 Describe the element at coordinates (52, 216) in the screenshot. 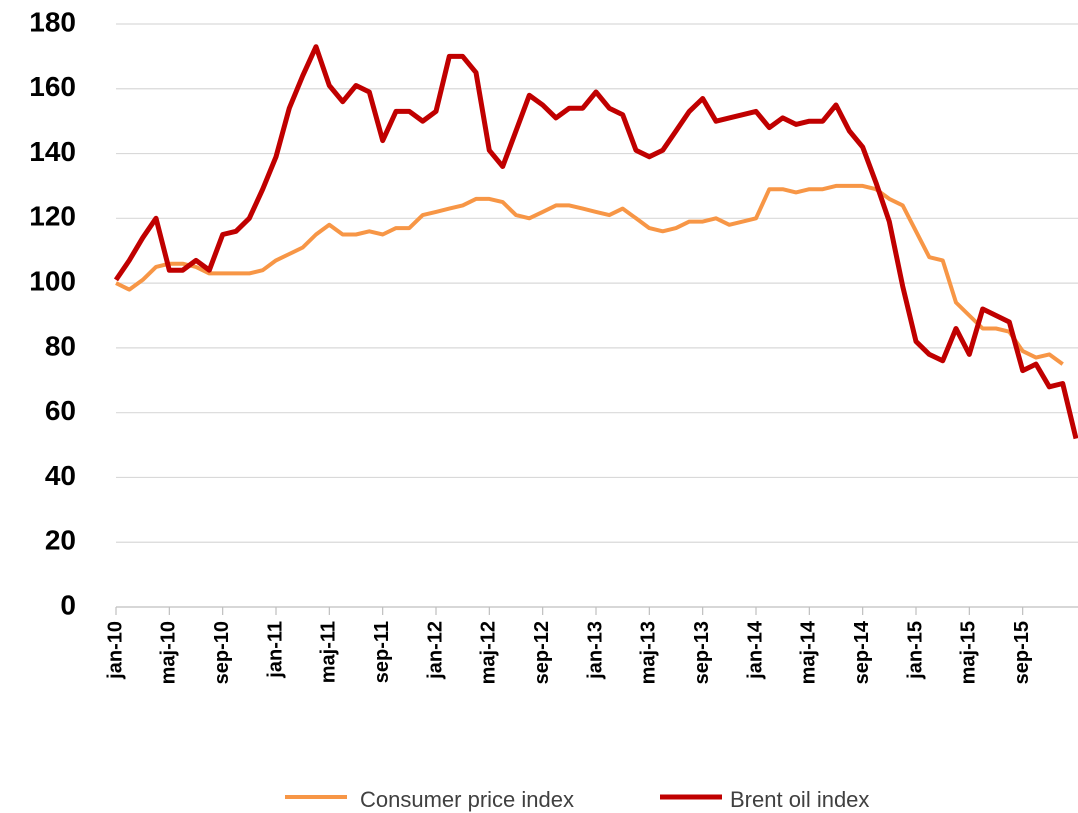

I see `y-tick-label: 120` at that location.